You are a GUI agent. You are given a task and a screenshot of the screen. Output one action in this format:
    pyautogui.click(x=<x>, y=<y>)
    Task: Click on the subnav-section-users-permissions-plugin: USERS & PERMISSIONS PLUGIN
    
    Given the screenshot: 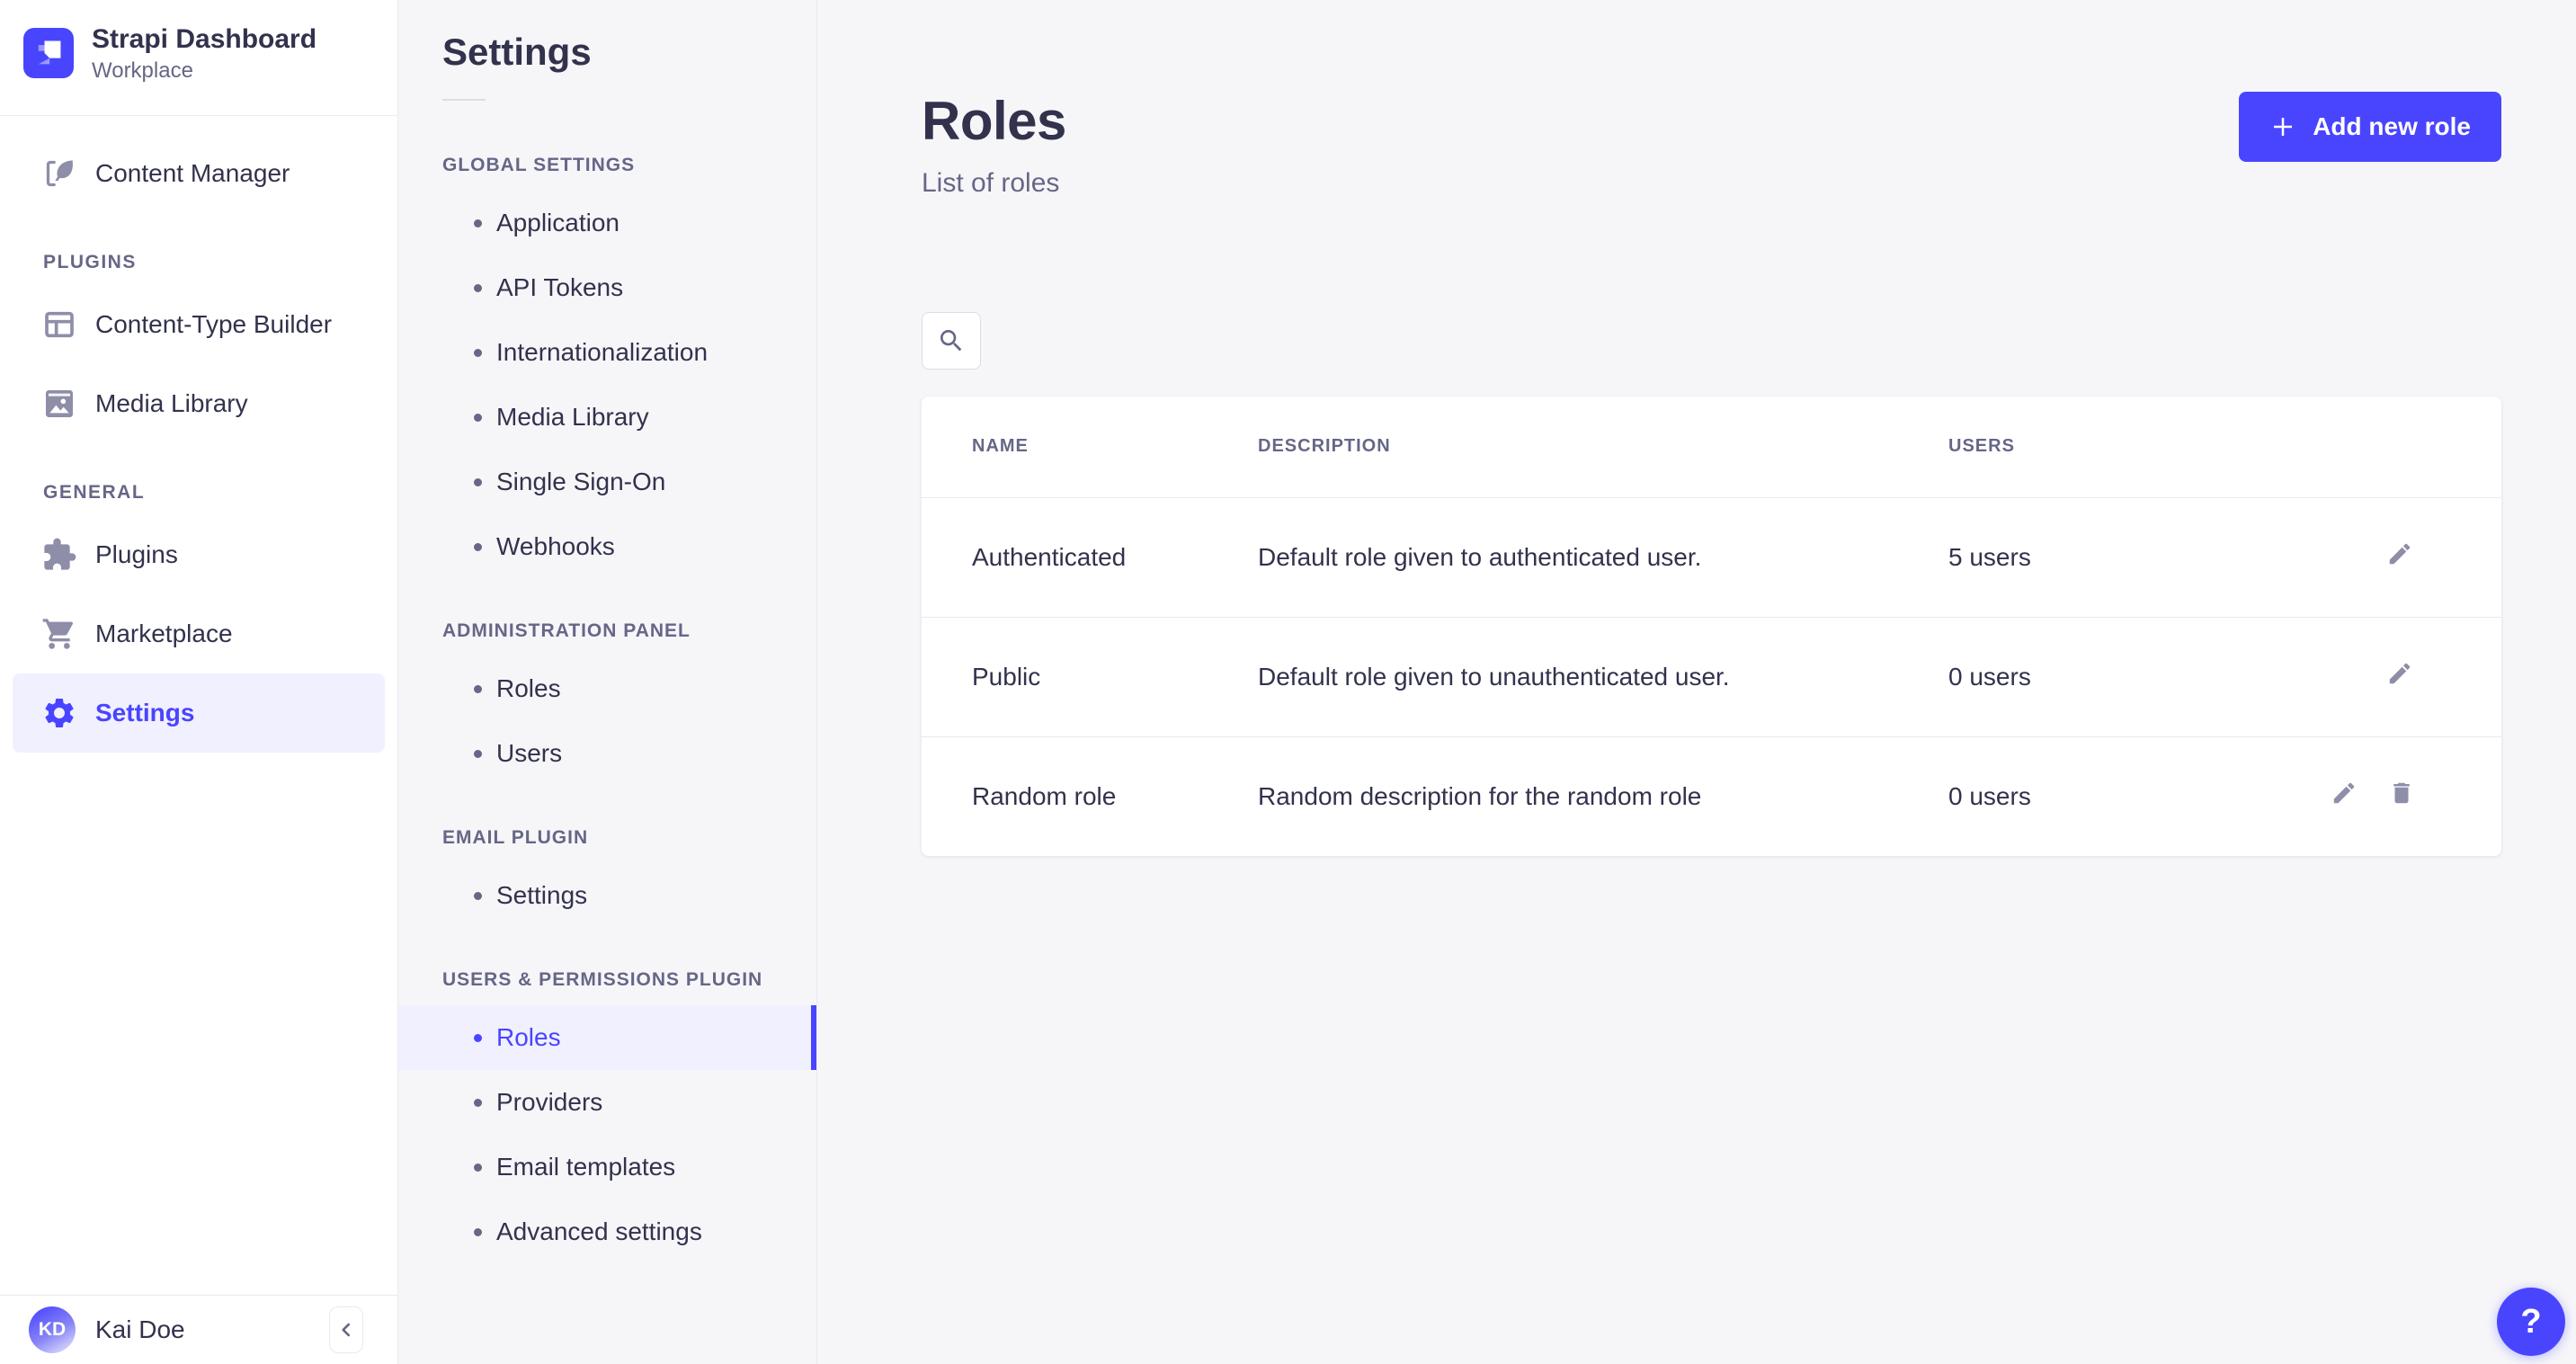 What is the action you would take?
    pyautogui.click(x=603, y=979)
    